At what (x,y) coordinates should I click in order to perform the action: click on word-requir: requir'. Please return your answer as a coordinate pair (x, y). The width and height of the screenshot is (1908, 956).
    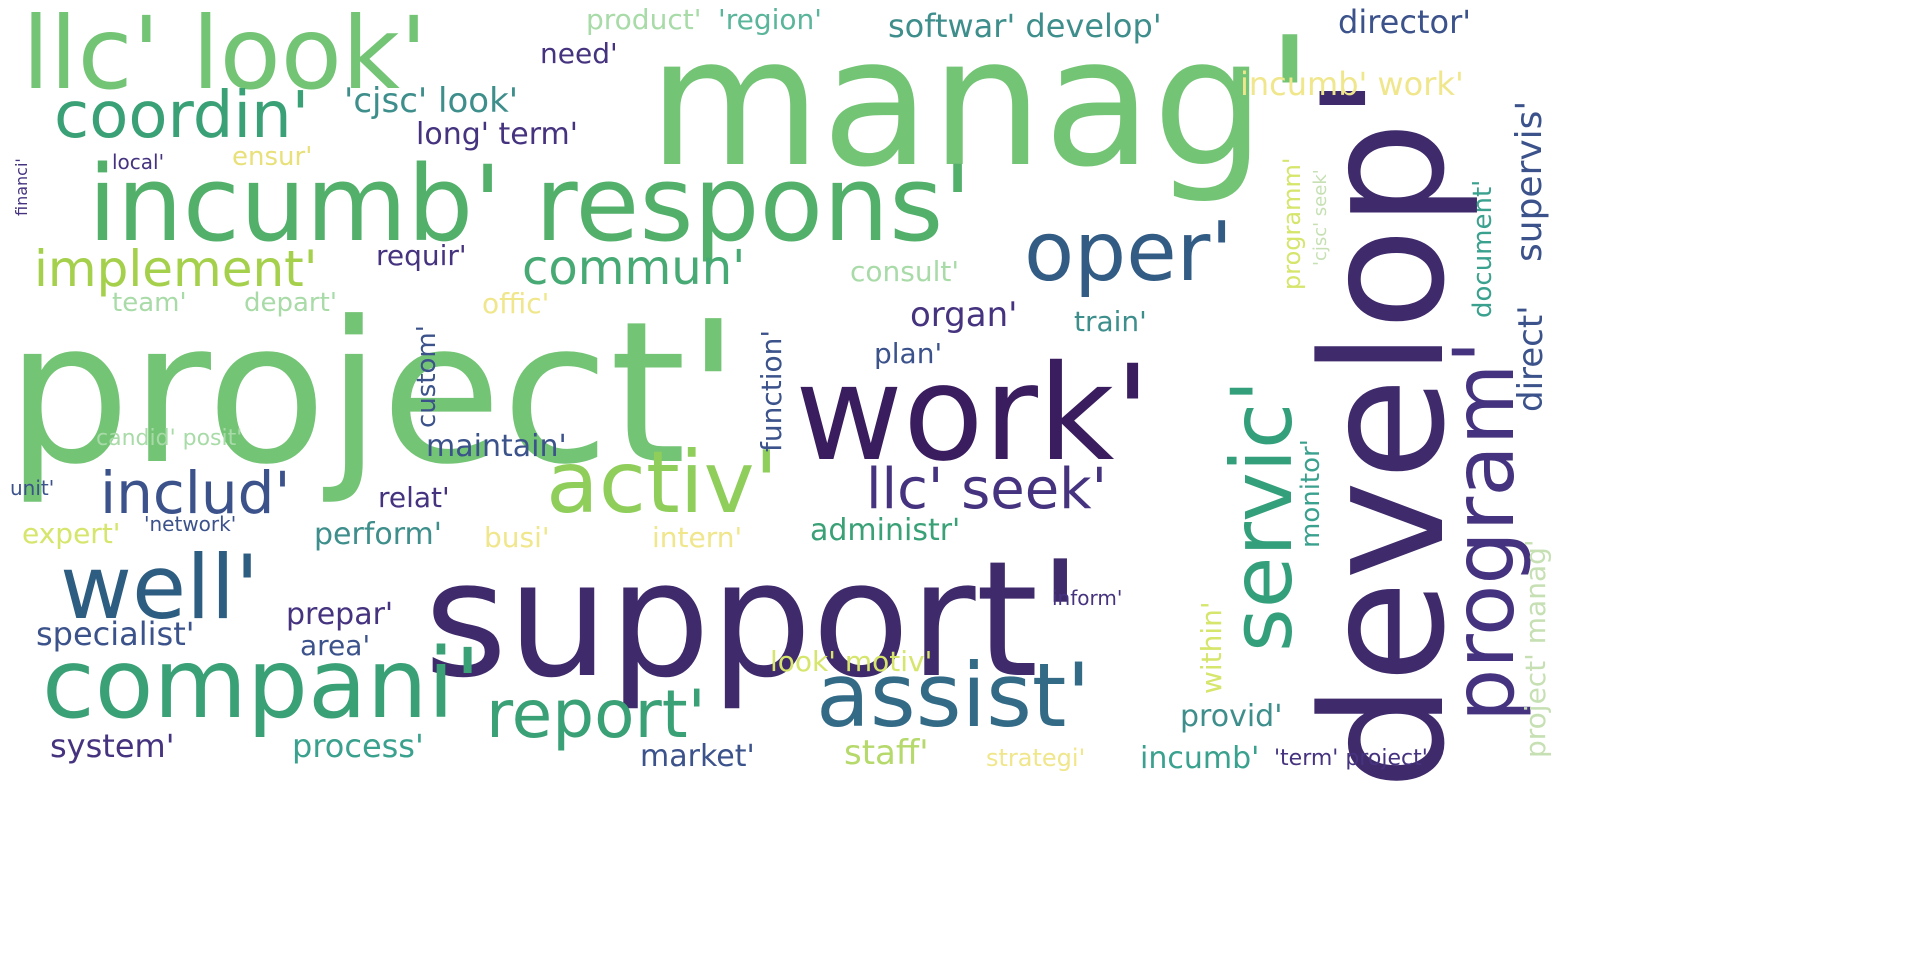
    Looking at the image, I should click on (421, 255).